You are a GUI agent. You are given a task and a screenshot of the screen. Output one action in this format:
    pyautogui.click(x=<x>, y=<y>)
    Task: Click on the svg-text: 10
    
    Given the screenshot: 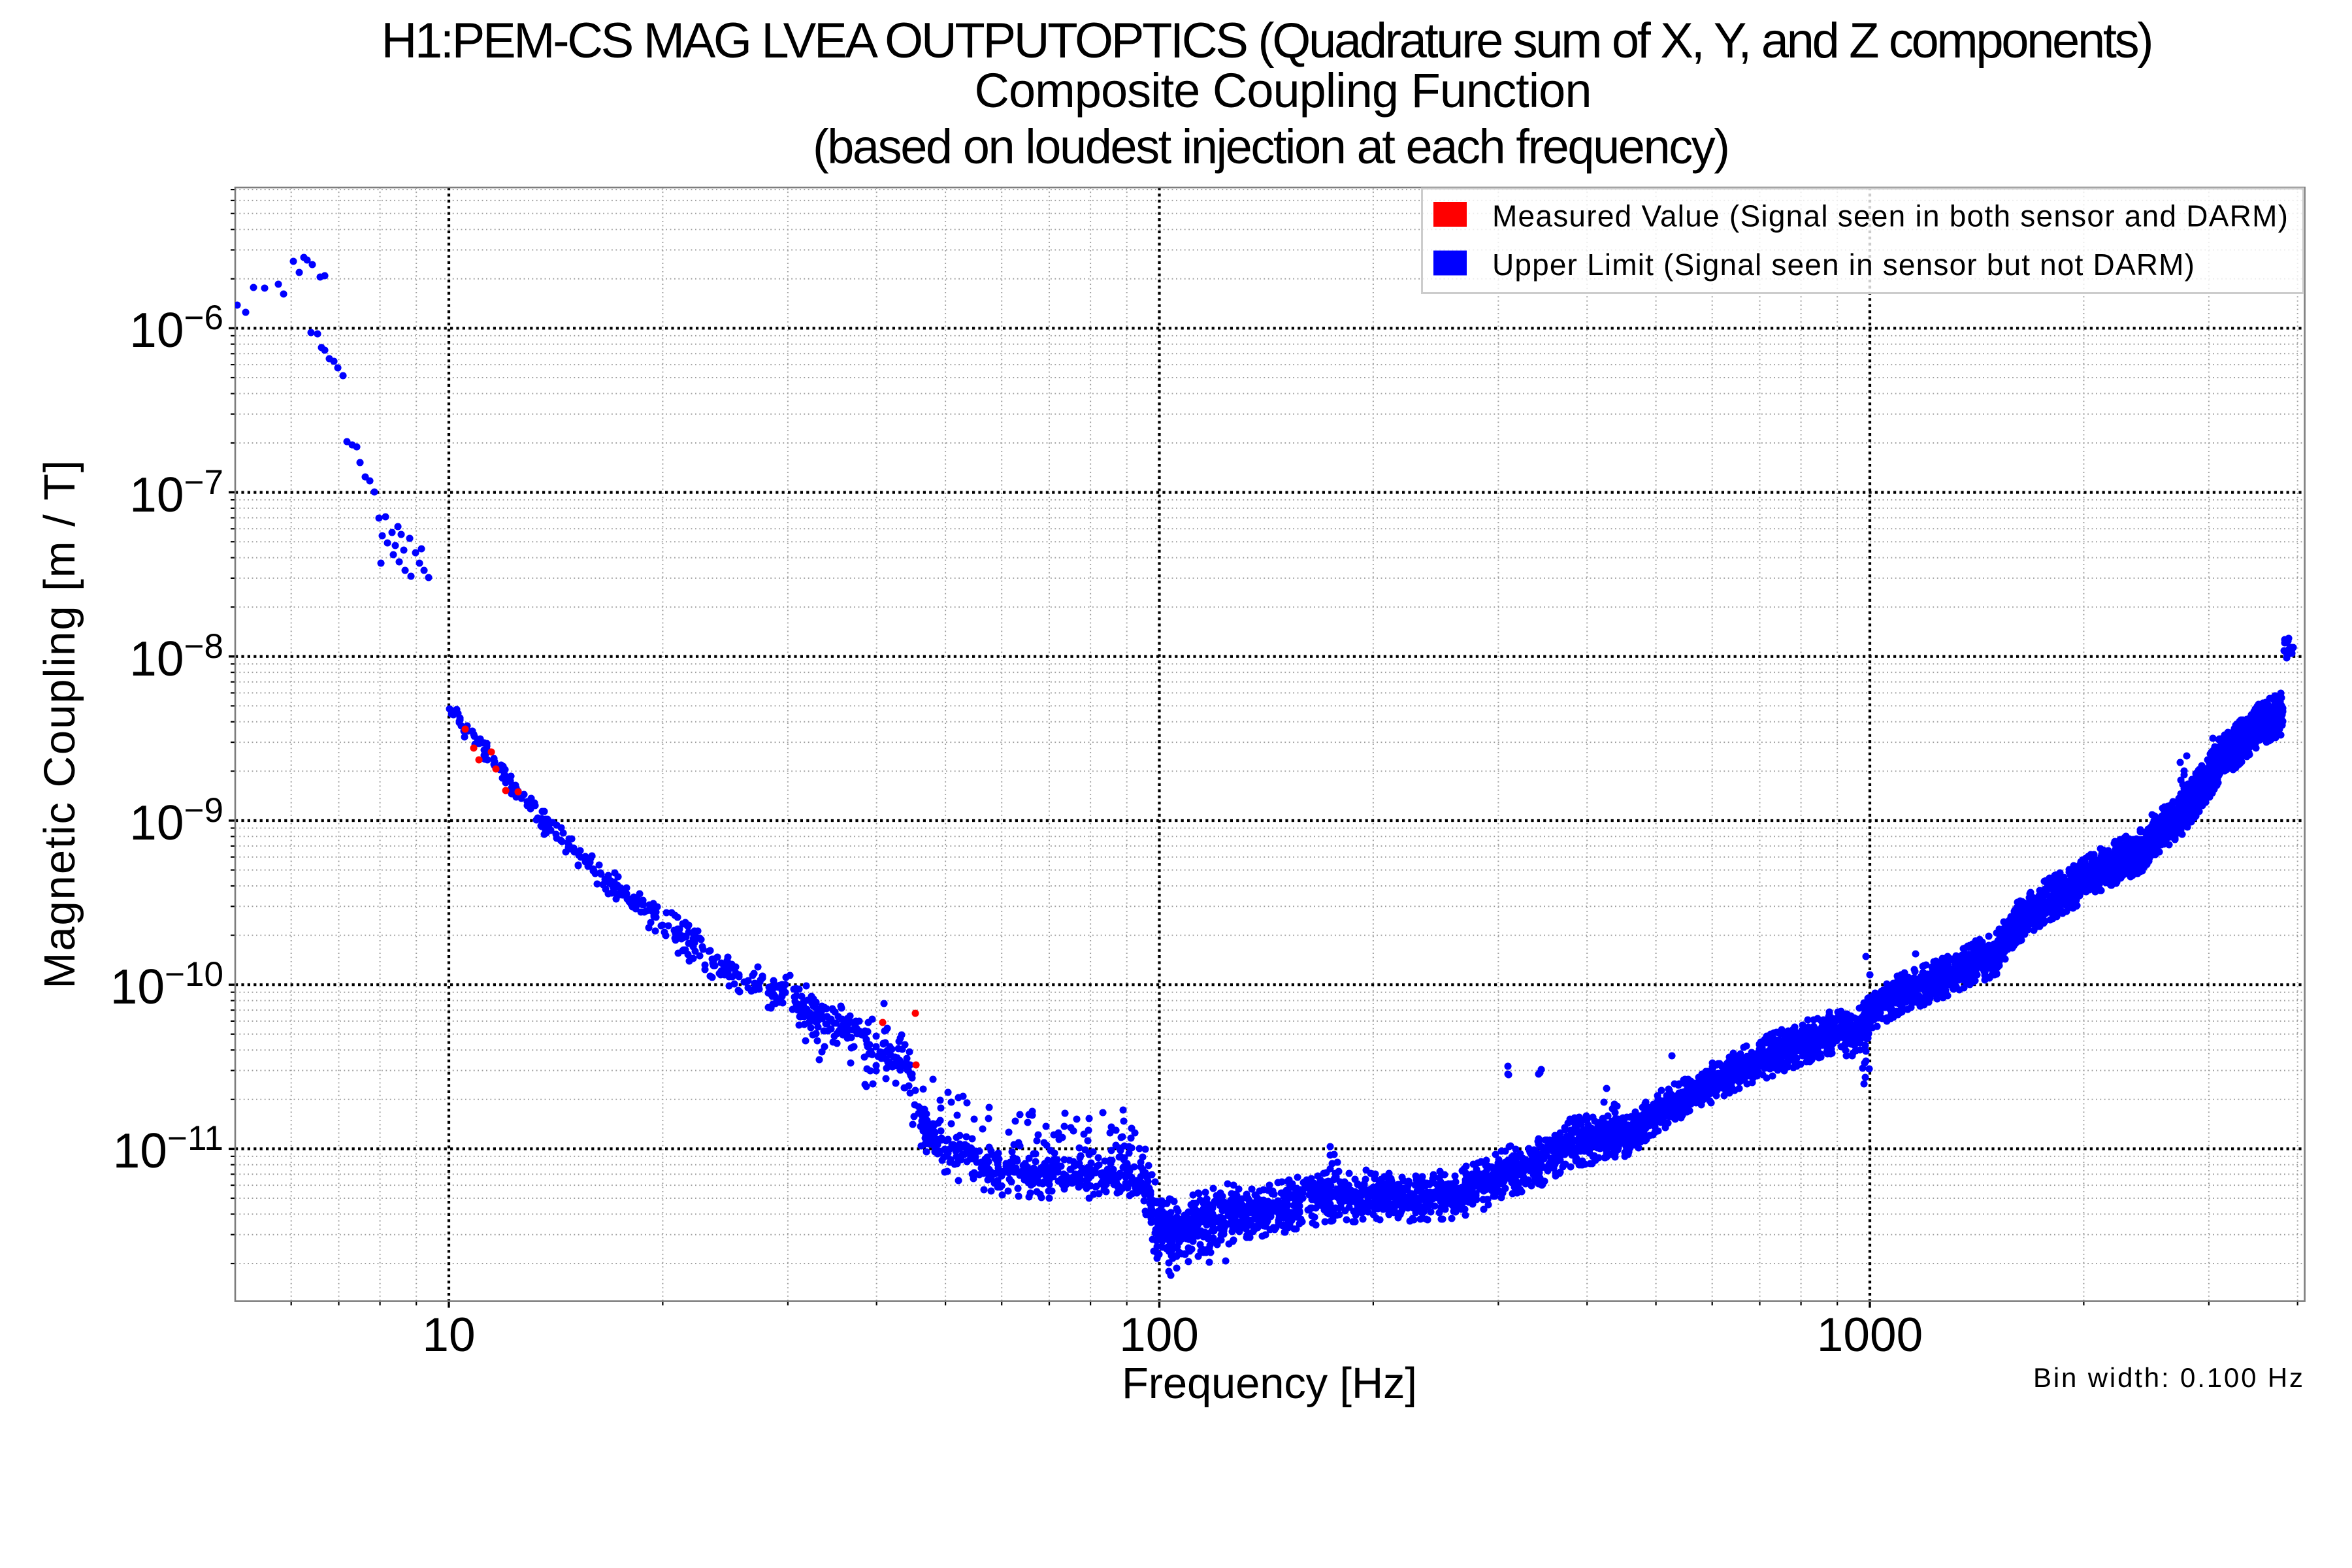 What is the action you would take?
    pyautogui.click(x=448, y=1335)
    